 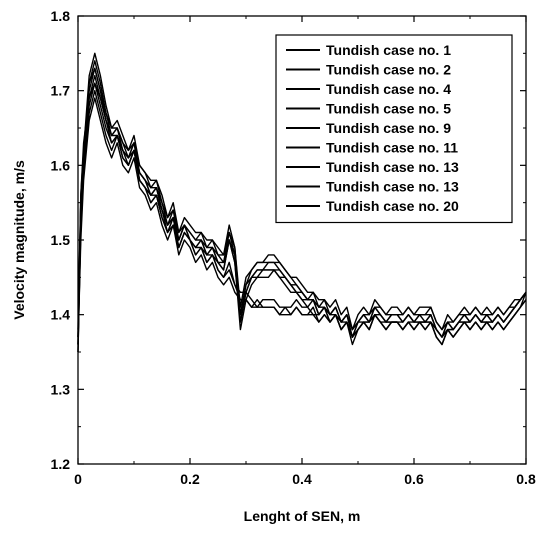 What do you see at coordinates (388, 50) in the screenshot?
I see `legend-label: Tundish case no. 1` at bounding box center [388, 50].